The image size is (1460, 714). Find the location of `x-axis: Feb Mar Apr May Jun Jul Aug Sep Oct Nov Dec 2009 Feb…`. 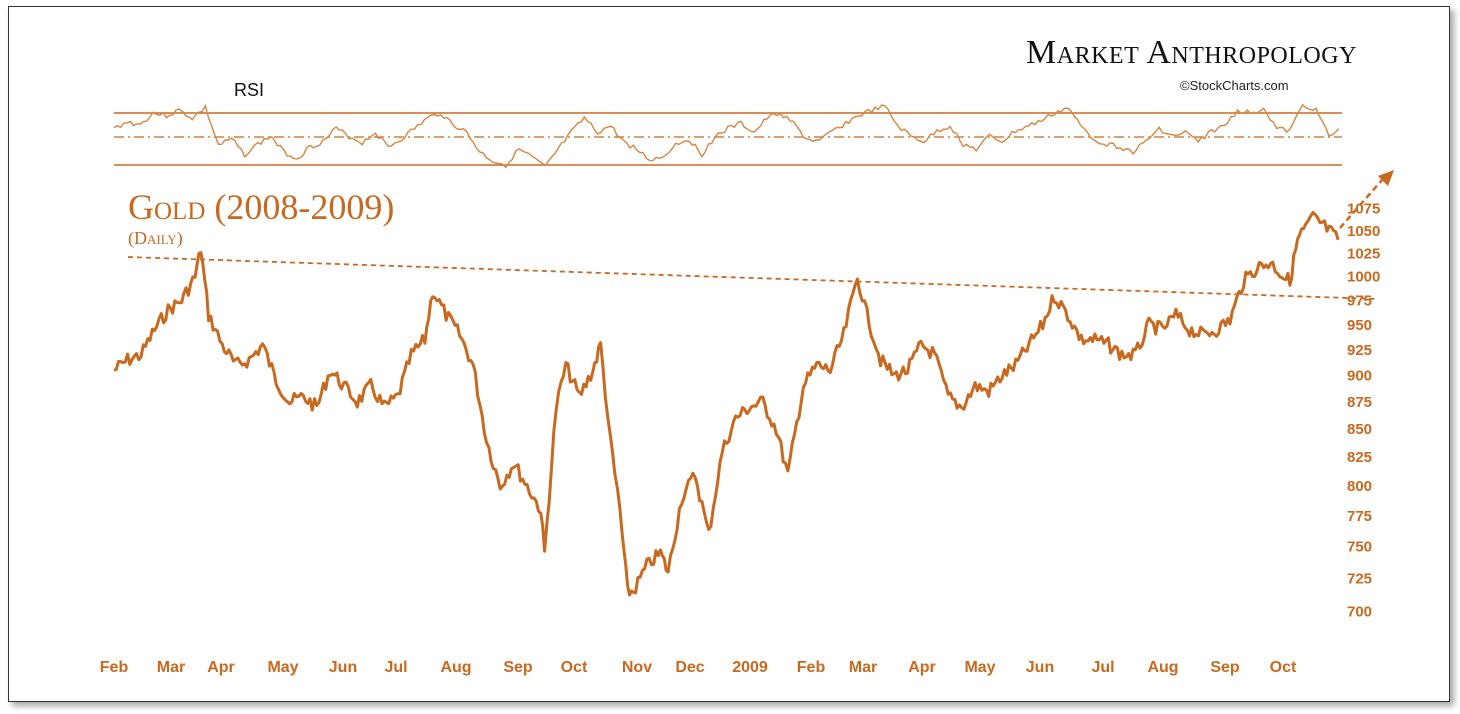

x-axis: Feb Mar Apr May Jun Jul Aug Sep Oct Nov Dec 2009 Feb… is located at coordinates (698, 667).